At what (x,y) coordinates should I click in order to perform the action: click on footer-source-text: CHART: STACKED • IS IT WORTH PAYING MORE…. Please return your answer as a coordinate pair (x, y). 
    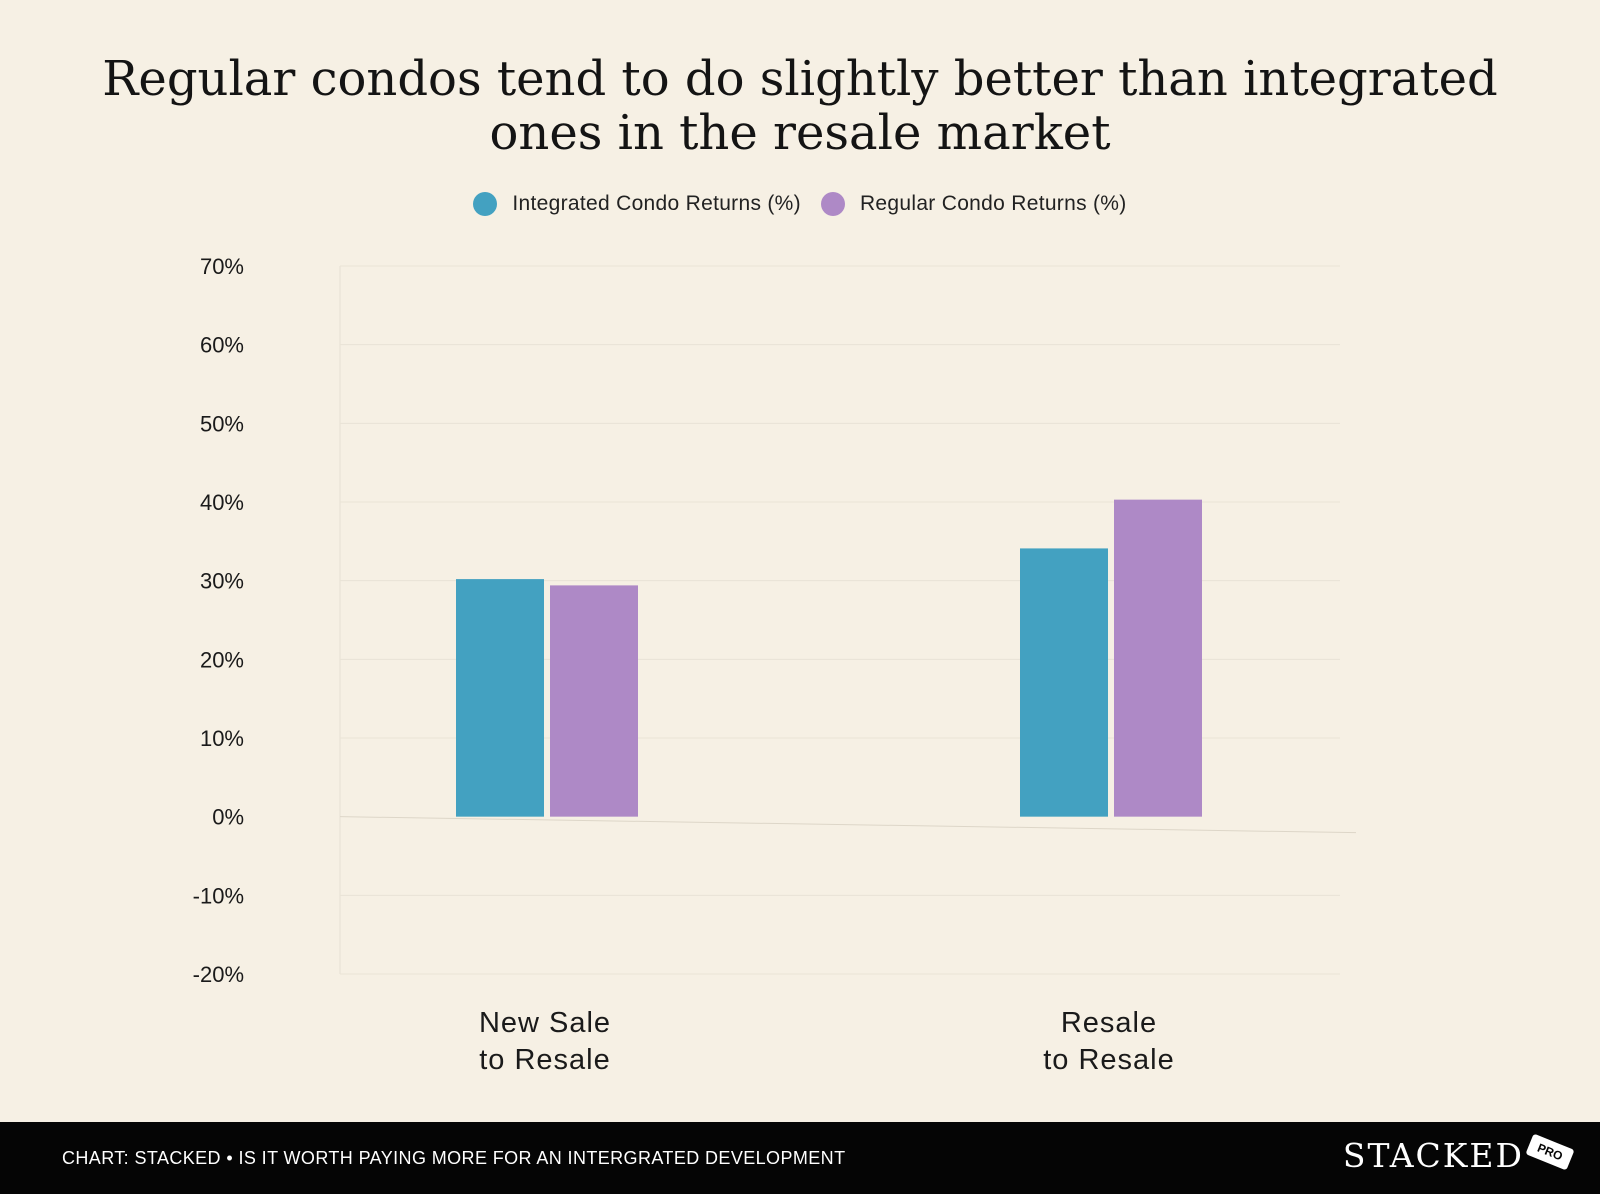
    Looking at the image, I should click on (454, 1158).